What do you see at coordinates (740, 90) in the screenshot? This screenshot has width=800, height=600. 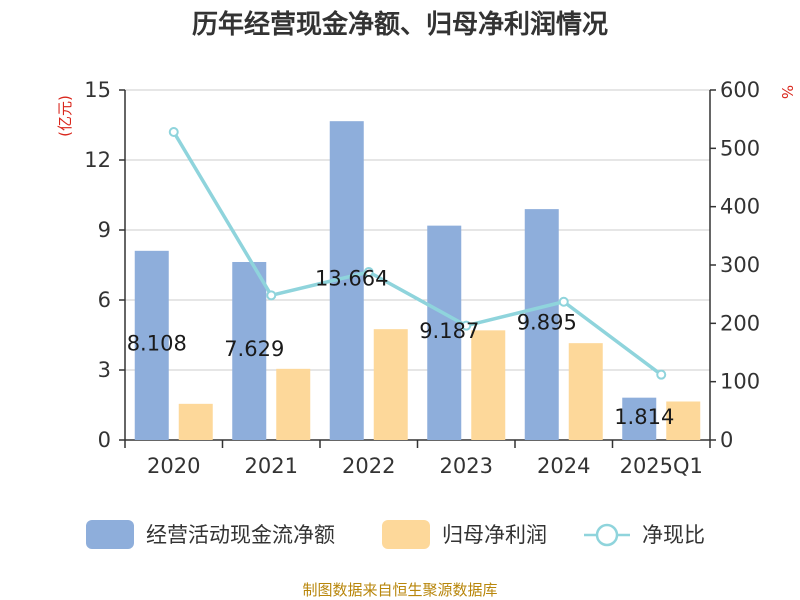 I see `right-tick-label: 600` at bounding box center [740, 90].